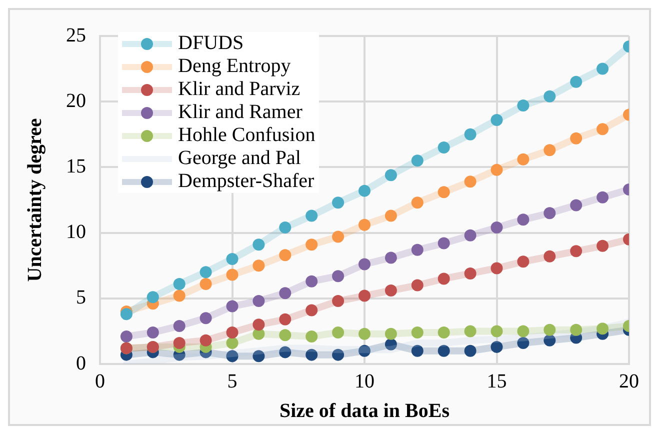 The width and height of the screenshot is (655, 430). Describe the element at coordinates (629, 381) in the screenshot. I see `x-tick-label: 20` at that location.